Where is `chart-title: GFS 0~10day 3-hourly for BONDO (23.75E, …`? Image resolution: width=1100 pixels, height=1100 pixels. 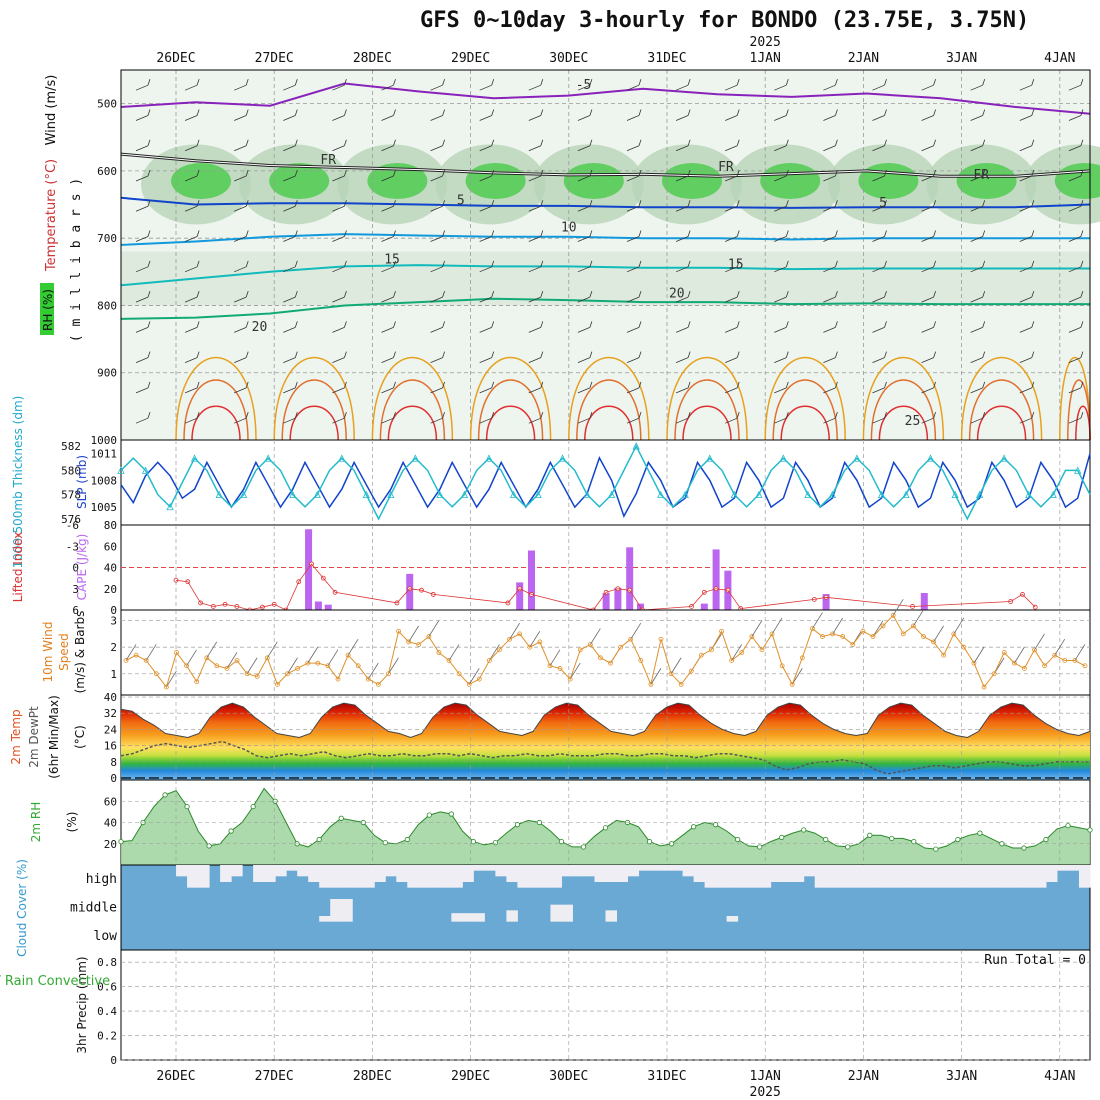 chart-title: GFS 0~10day 3-hourly for BONDO (23.75E, … is located at coordinates (725, 20).